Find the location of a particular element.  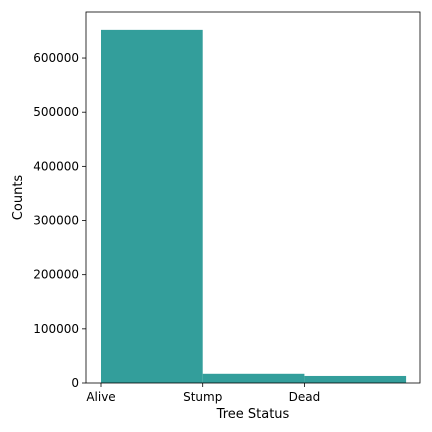

y-tick-label: 300000 is located at coordinates (56, 221).